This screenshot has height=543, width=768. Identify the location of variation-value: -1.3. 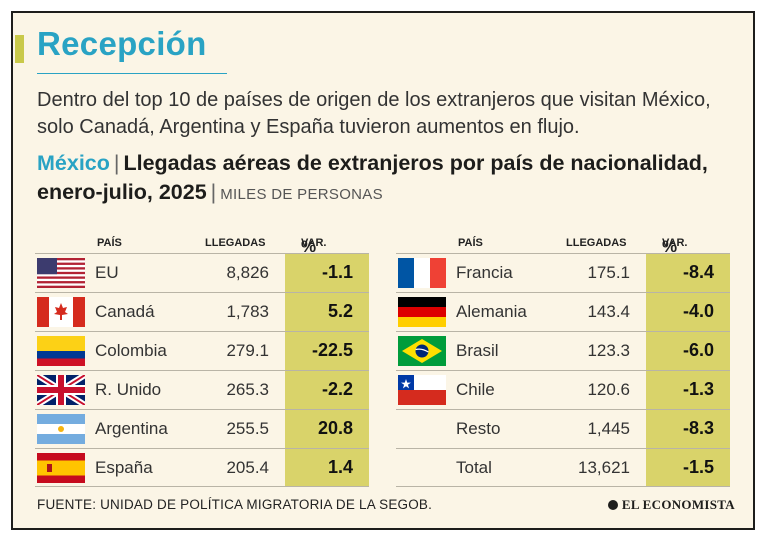
(698, 389).